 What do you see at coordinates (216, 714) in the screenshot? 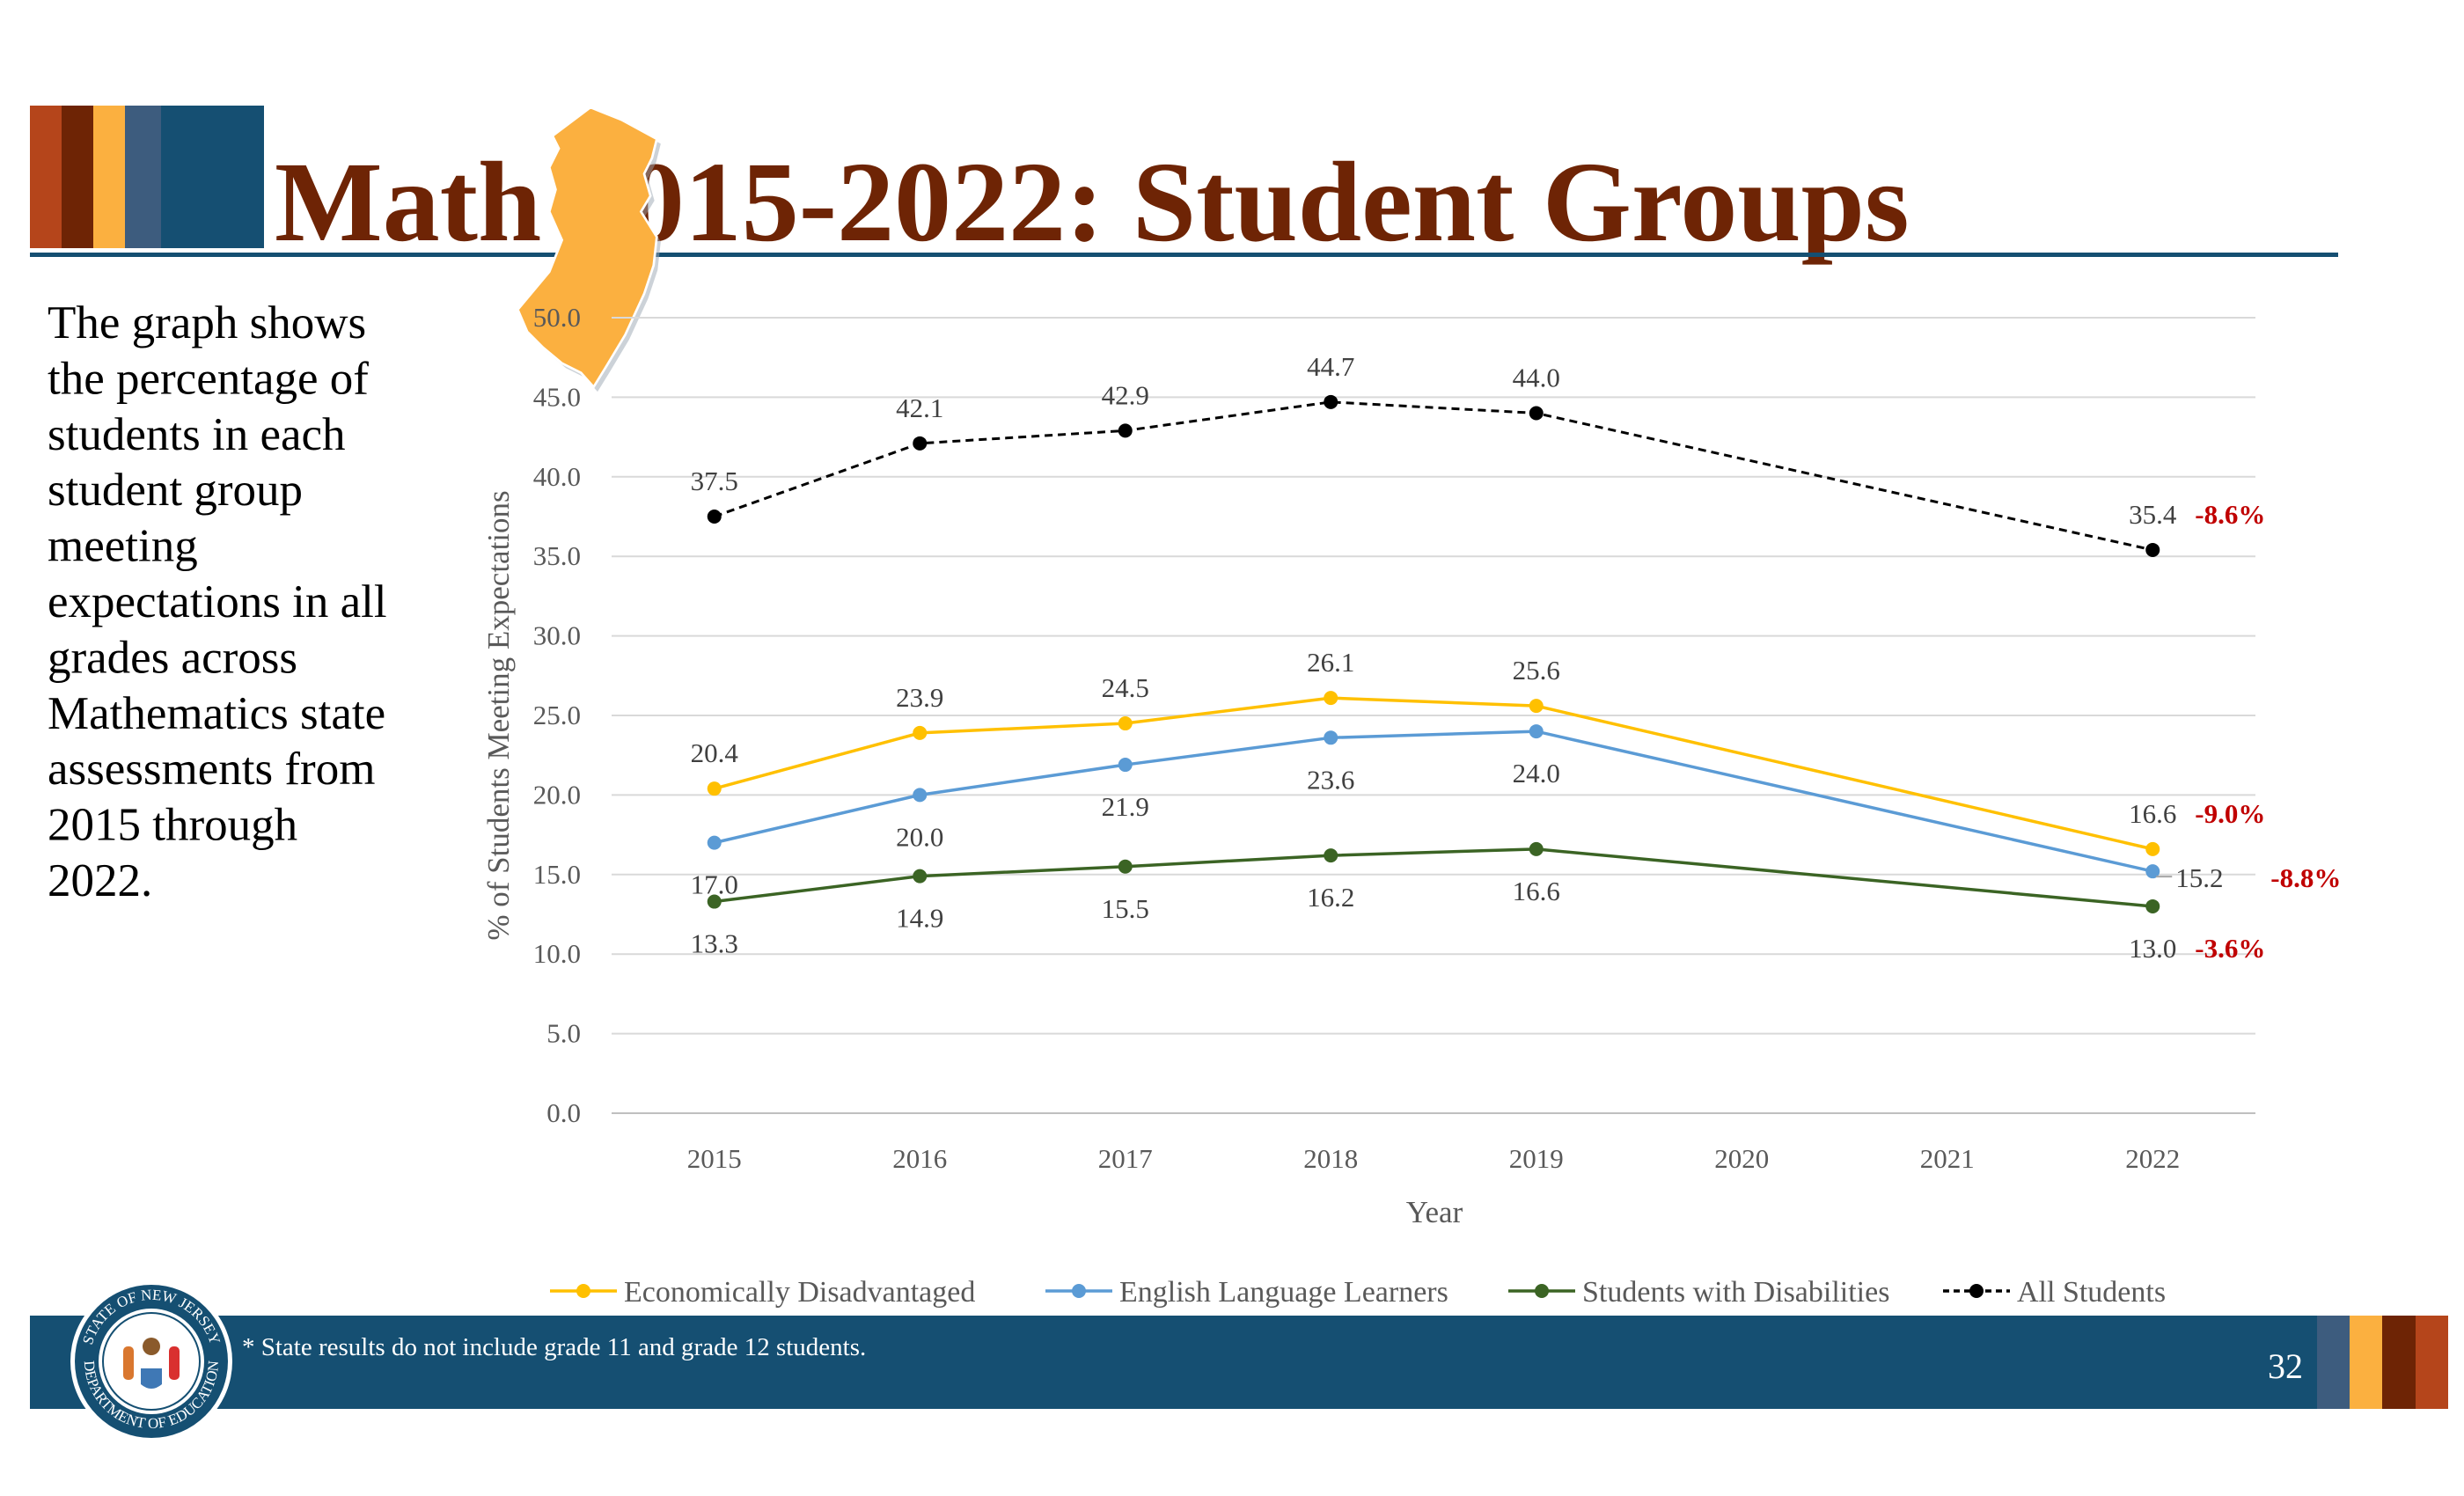
I see `description-line: Mathematics state` at bounding box center [216, 714].